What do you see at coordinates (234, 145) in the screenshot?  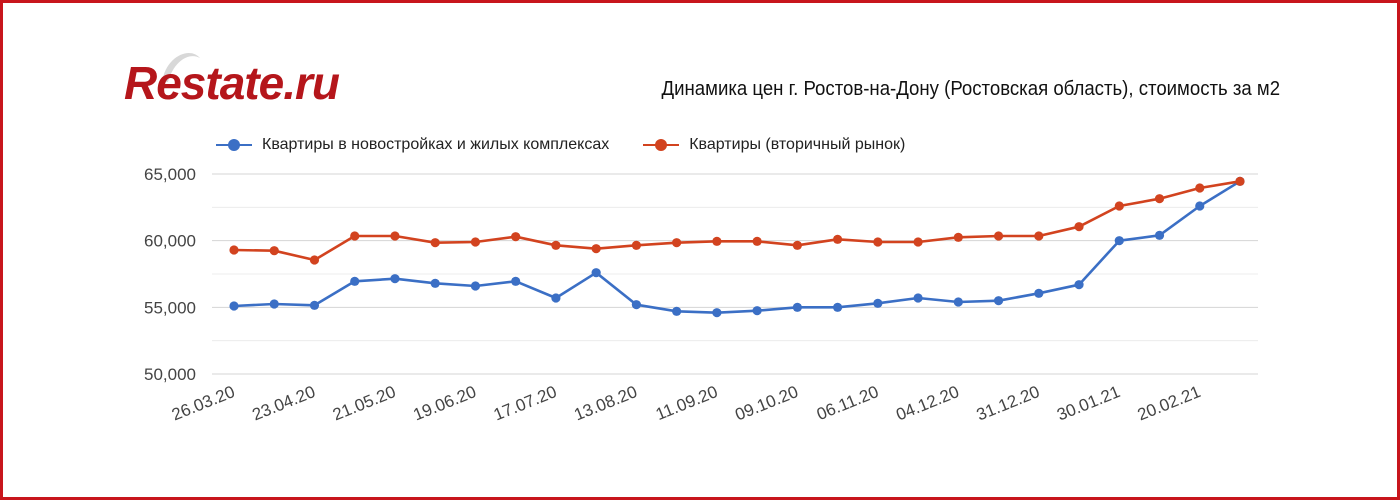 I see `legend-marker-new` at bounding box center [234, 145].